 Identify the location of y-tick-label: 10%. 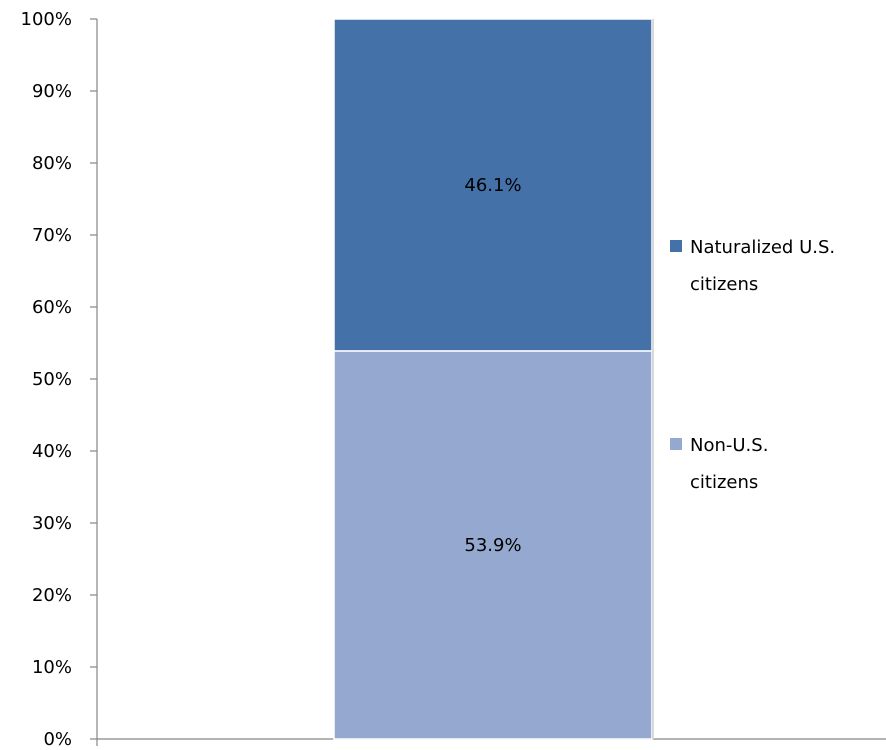
(52, 667).